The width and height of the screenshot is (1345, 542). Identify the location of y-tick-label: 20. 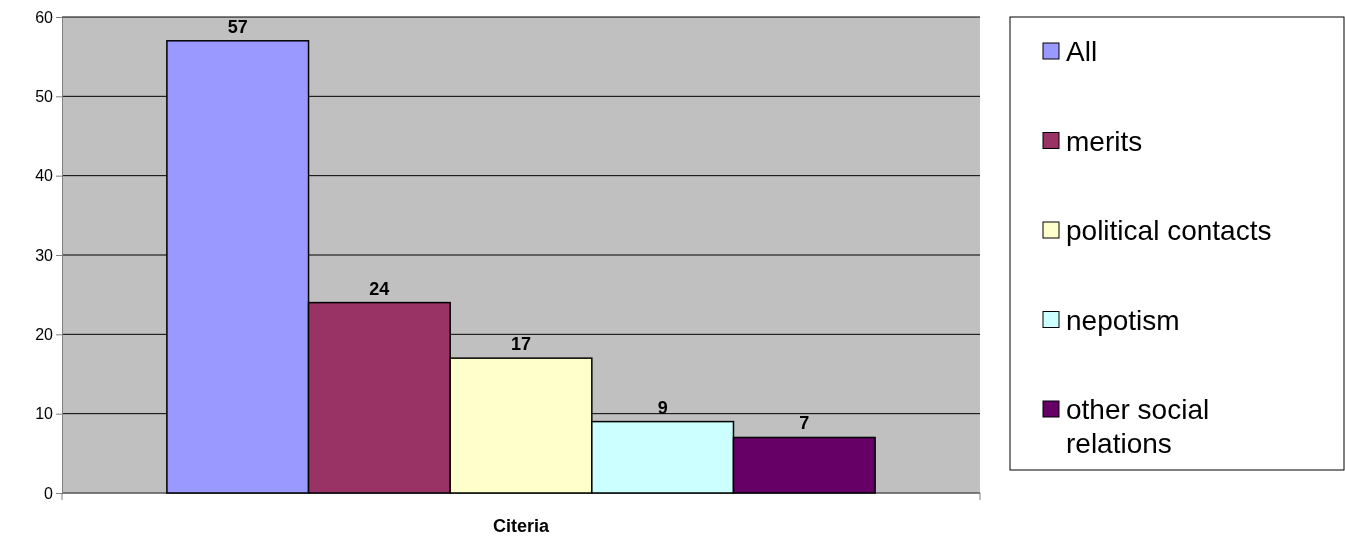
(44, 334).